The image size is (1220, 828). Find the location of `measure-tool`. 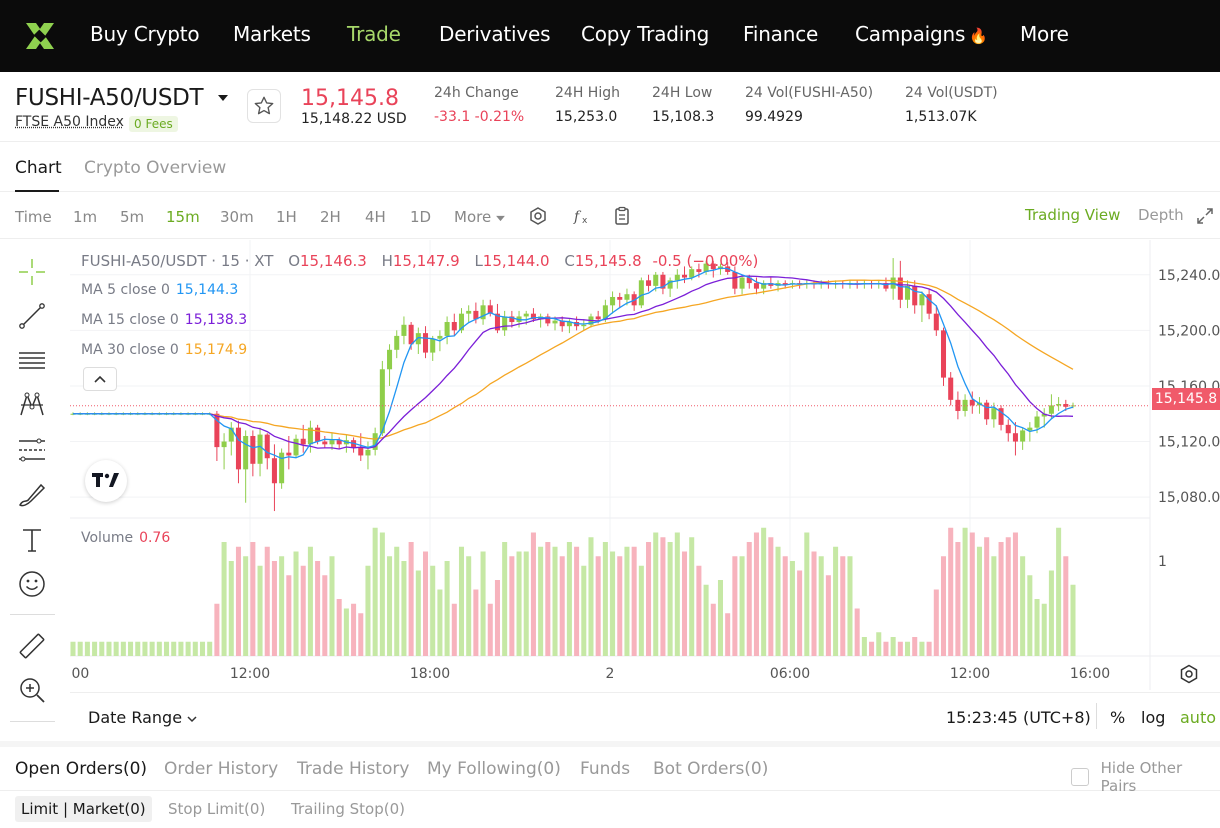

measure-tool is located at coordinates (32, 646).